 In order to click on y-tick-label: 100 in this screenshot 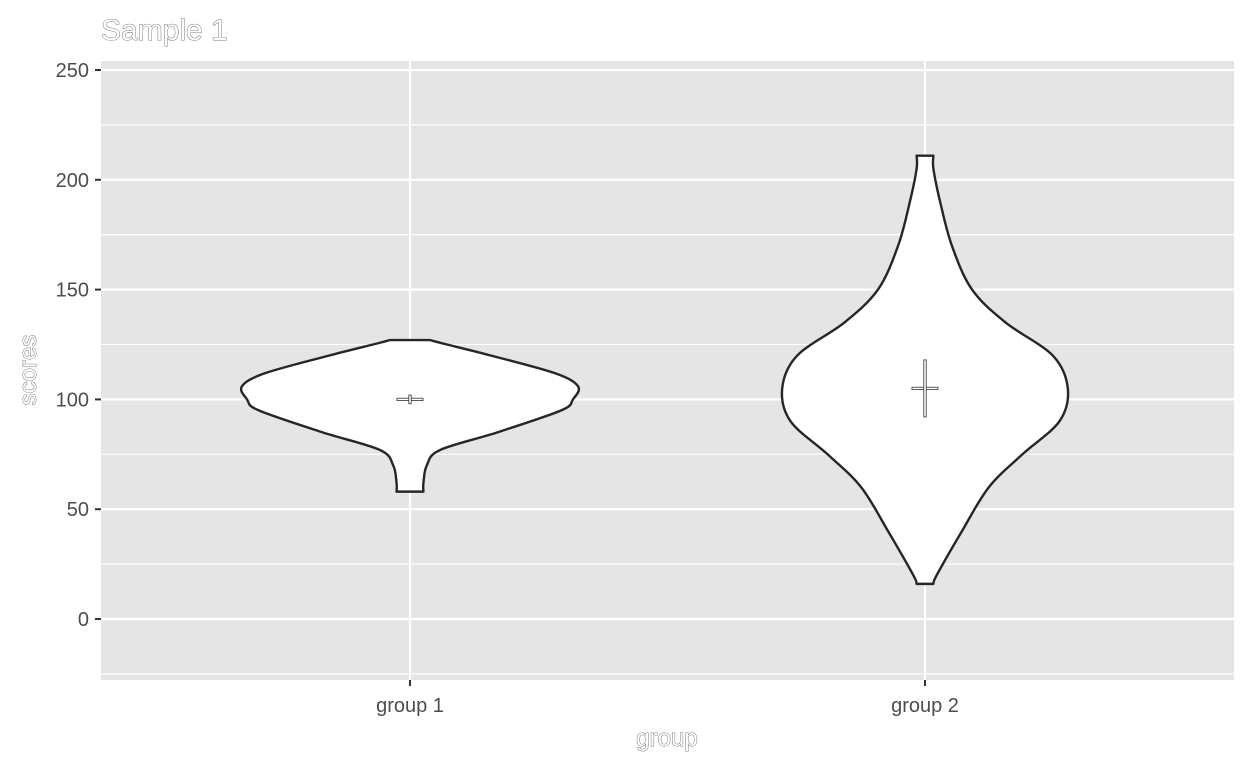, I will do `click(72, 400)`.